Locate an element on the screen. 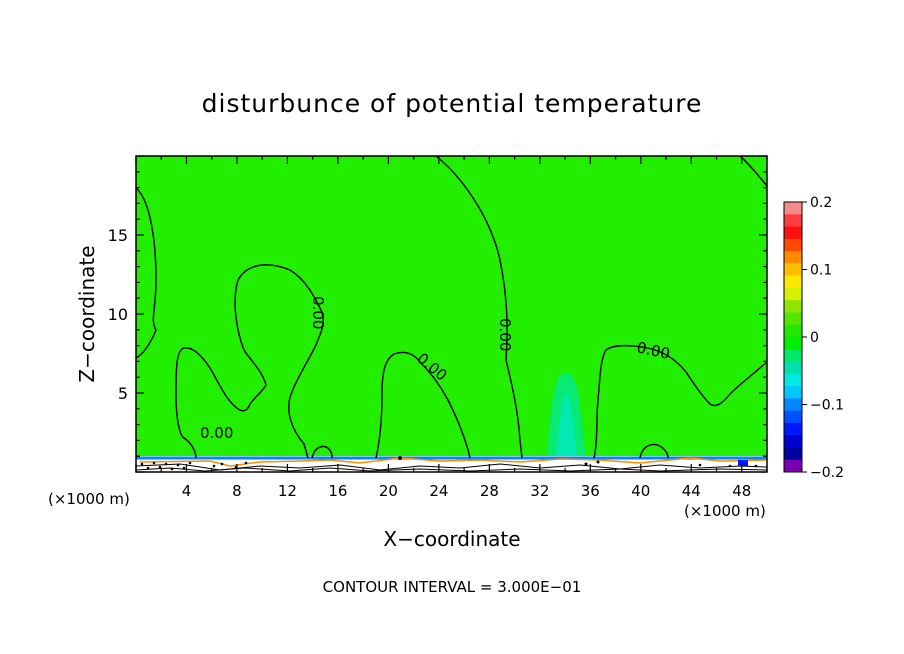 Image resolution: width=904 pixels, height=654 pixels. x-tick-label: 4 is located at coordinates (187, 491).